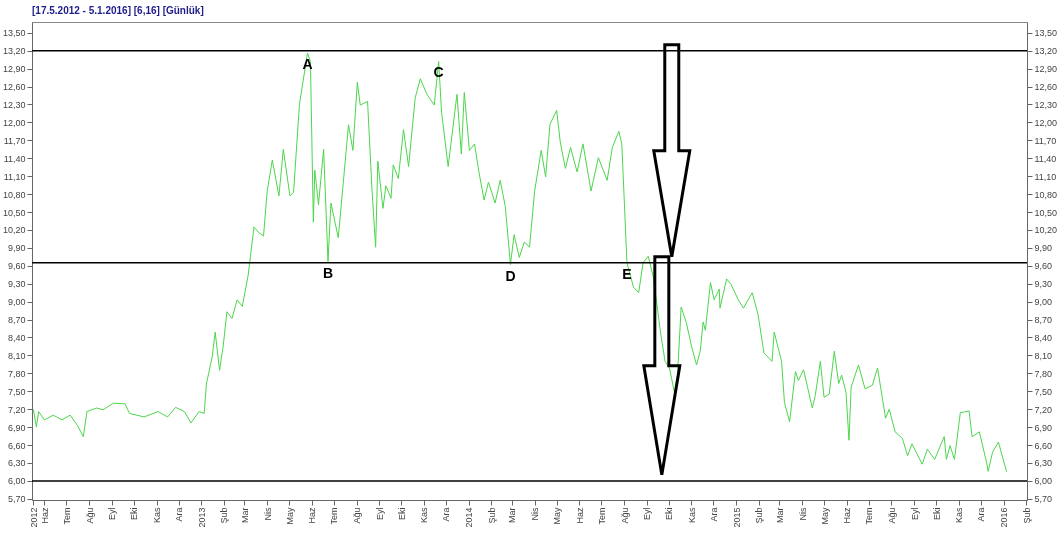 The height and width of the screenshot is (541, 1059). What do you see at coordinates (1043, 409) in the screenshot?
I see `y2-tick-label: 7,20` at bounding box center [1043, 409].